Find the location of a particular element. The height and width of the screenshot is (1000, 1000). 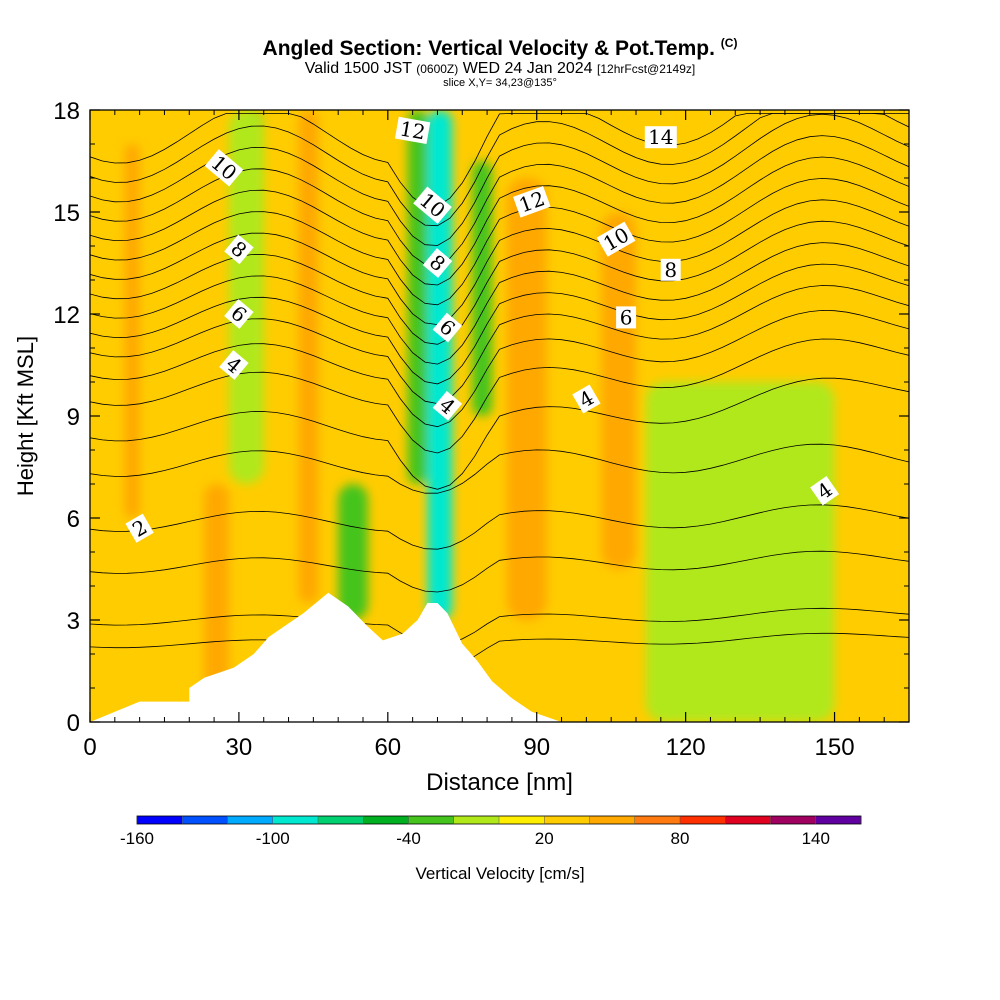

contour-label-text: 14 is located at coordinates (660, 137).